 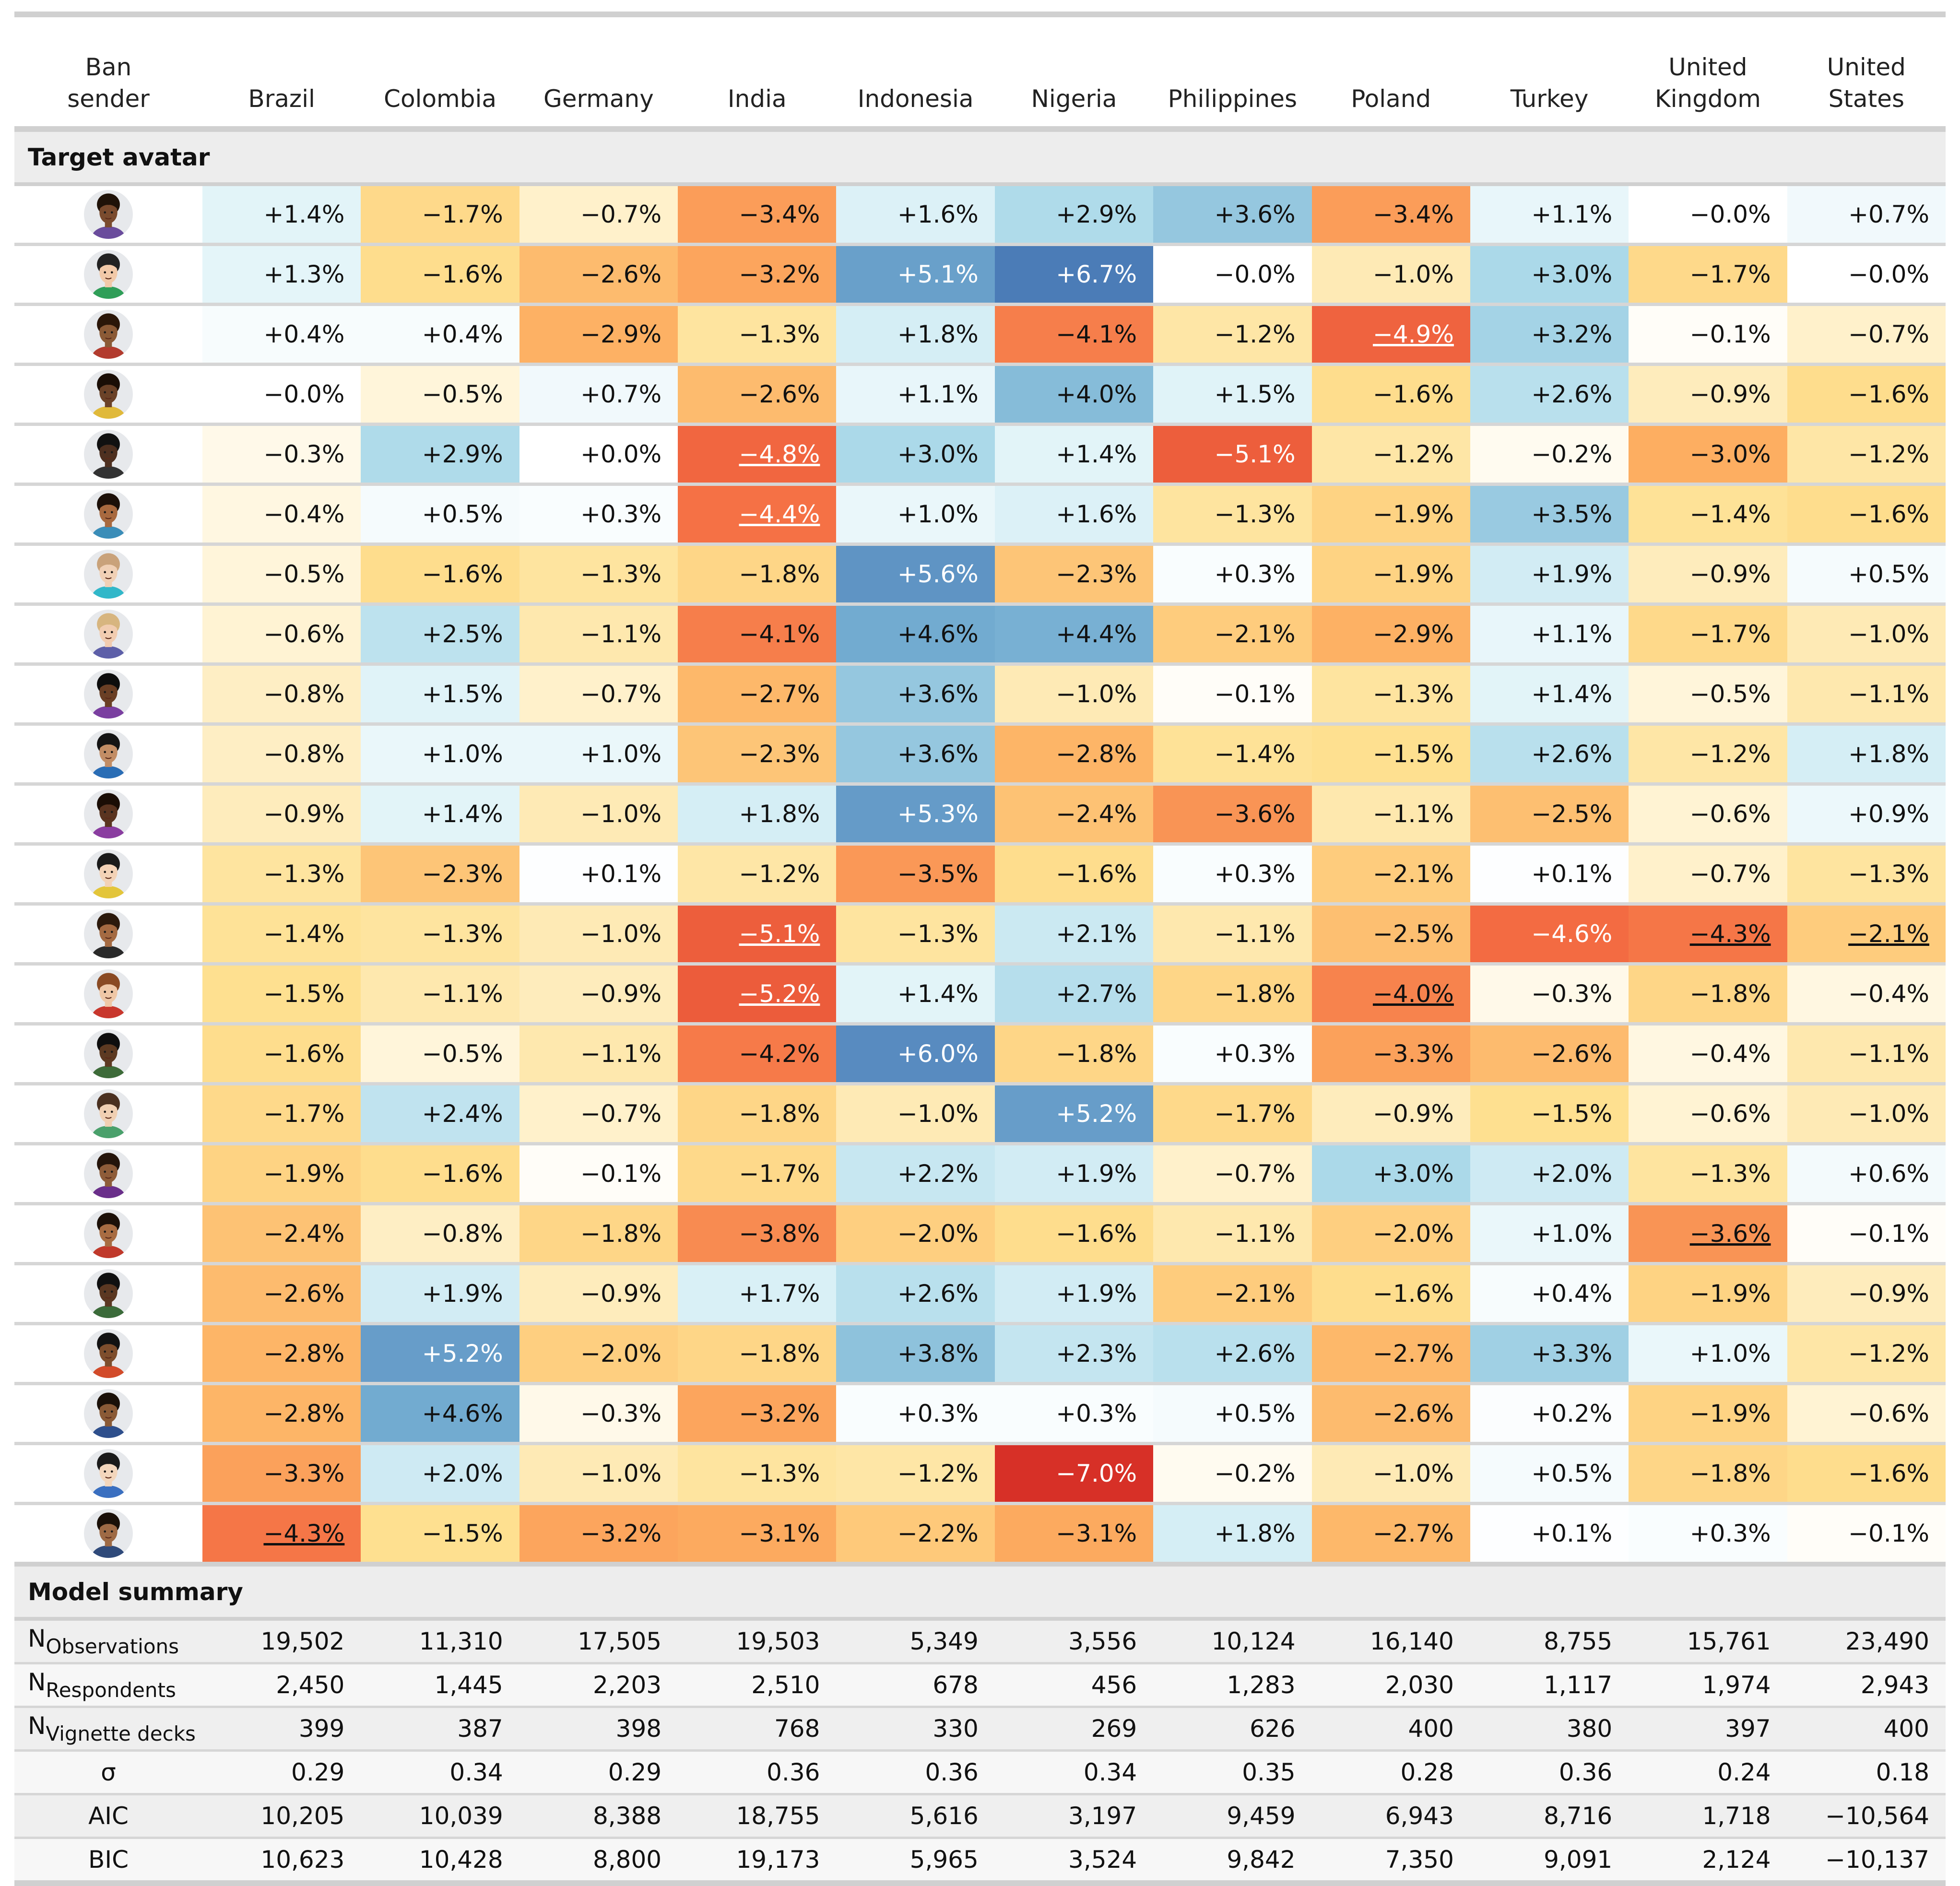 What do you see at coordinates (1074, 1641) in the screenshot?
I see `summary-value: 3,556` at bounding box center [1074, 1641].